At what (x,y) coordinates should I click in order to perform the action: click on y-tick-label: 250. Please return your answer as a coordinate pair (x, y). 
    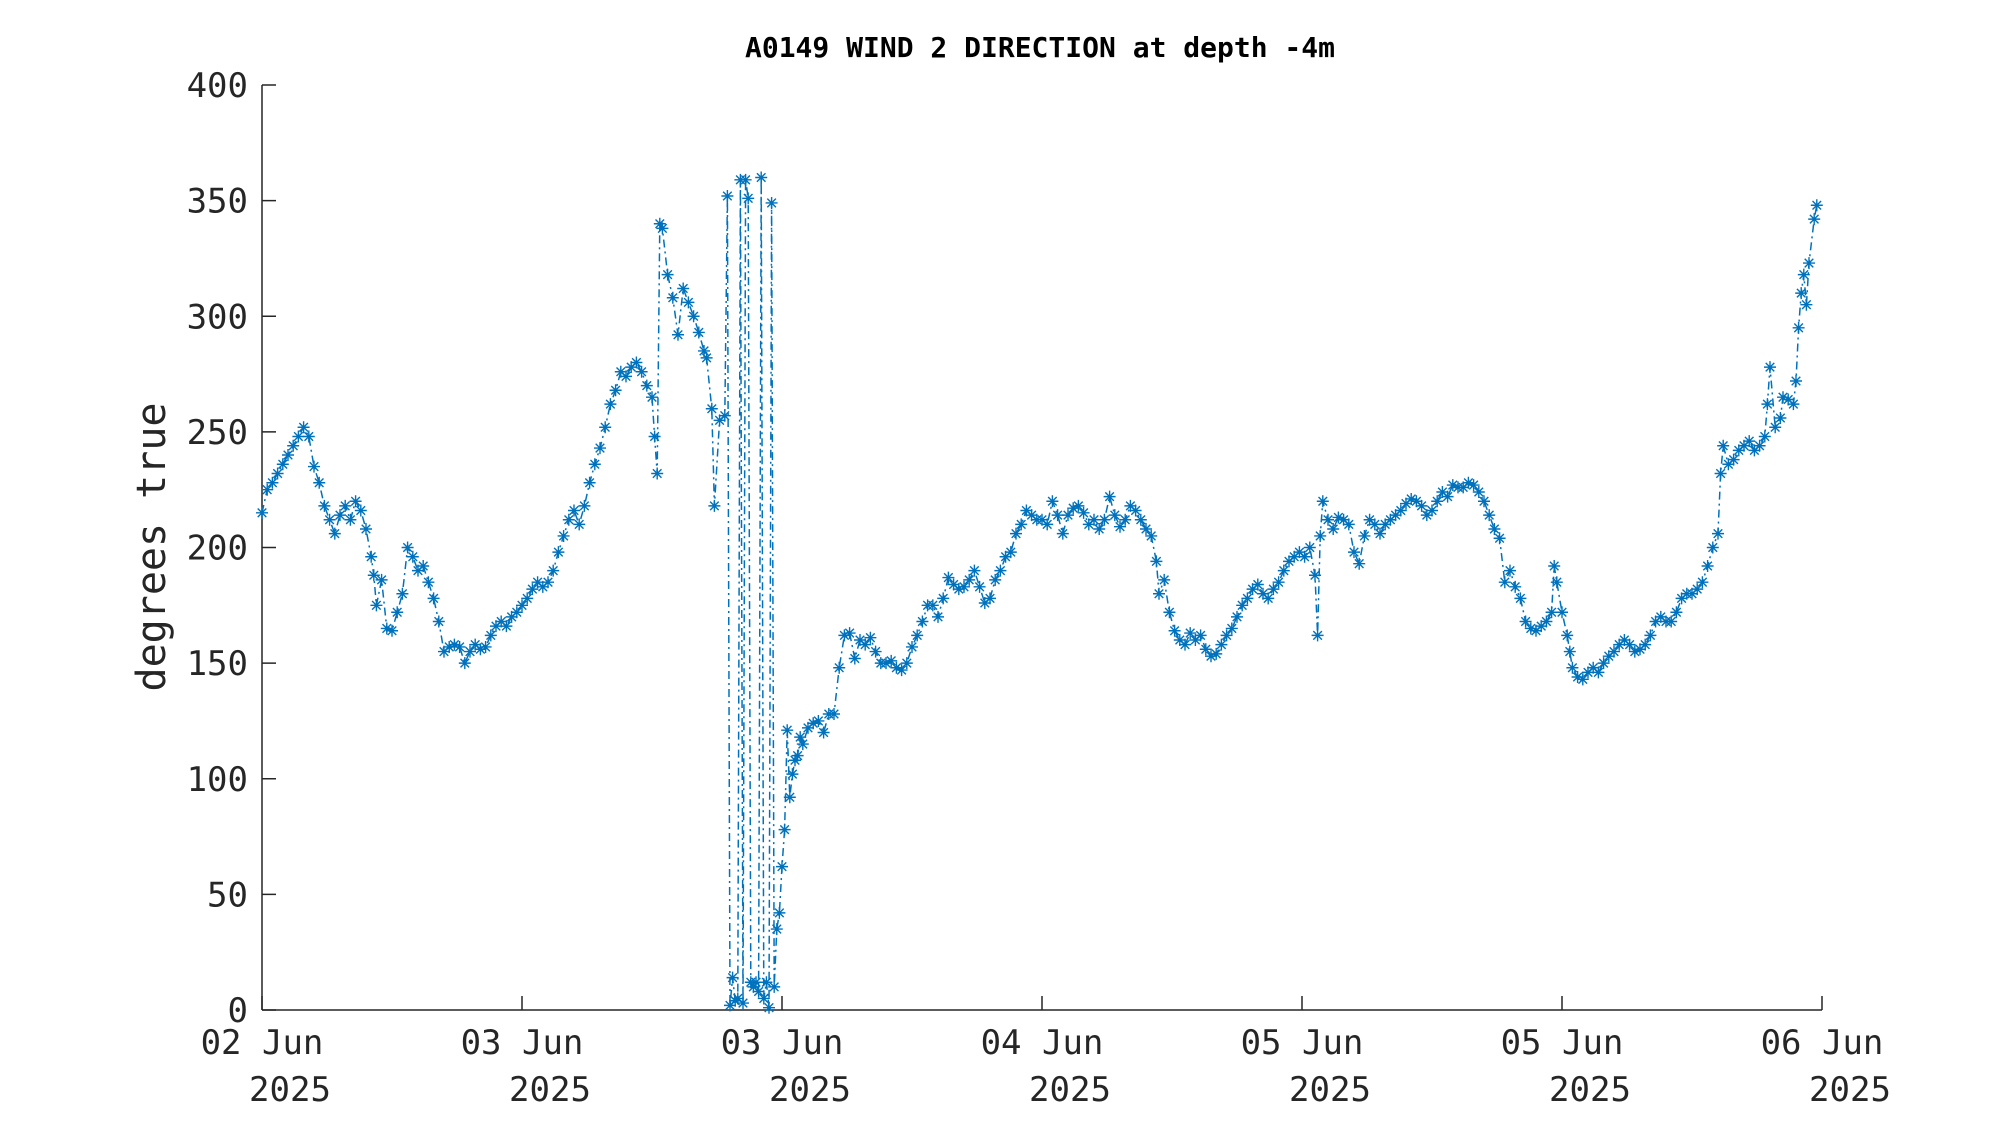
    Looking at the image, I should click on (217, 433).